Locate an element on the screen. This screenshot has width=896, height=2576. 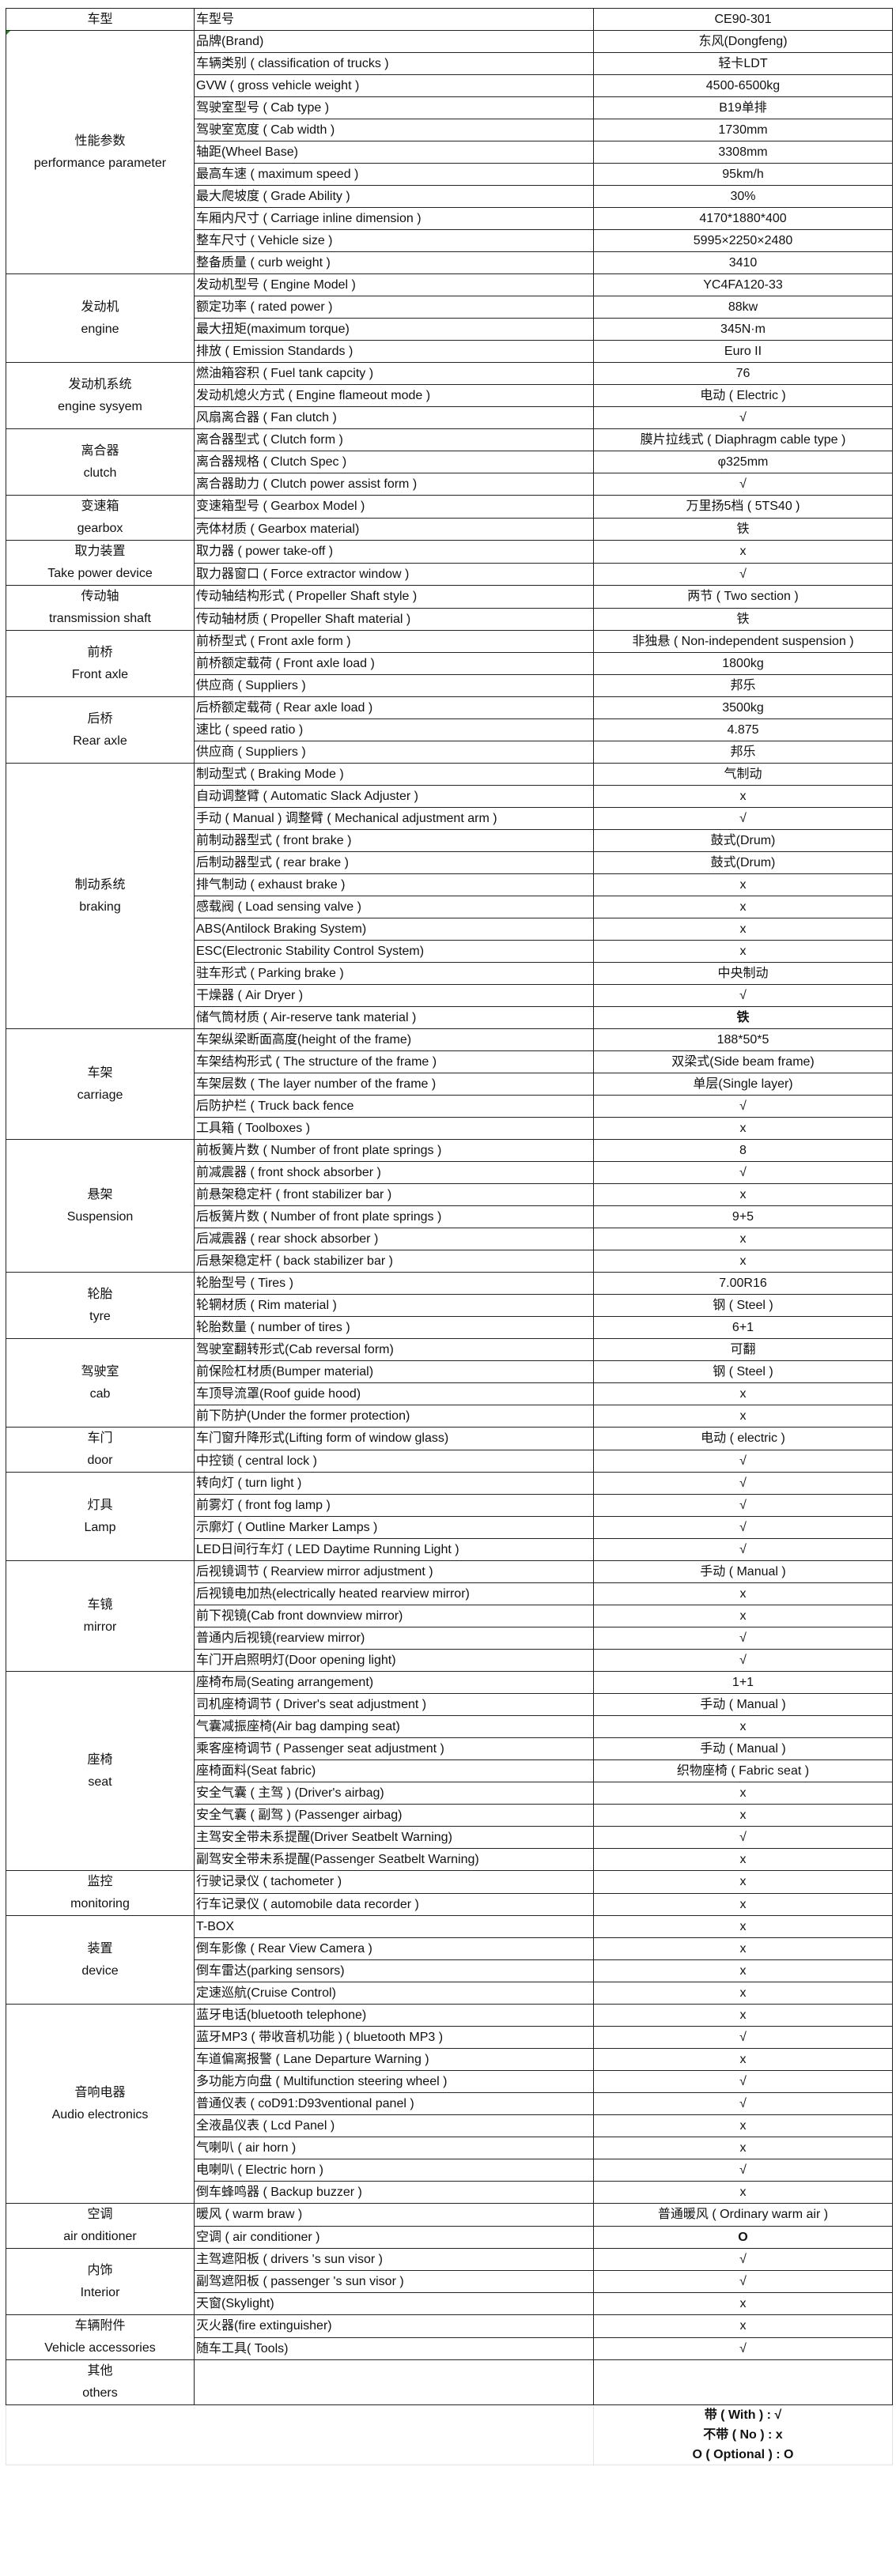
spec-row: 气囊减振座椅(Air bag damping seat) x is located at coordinates (449, 1726).